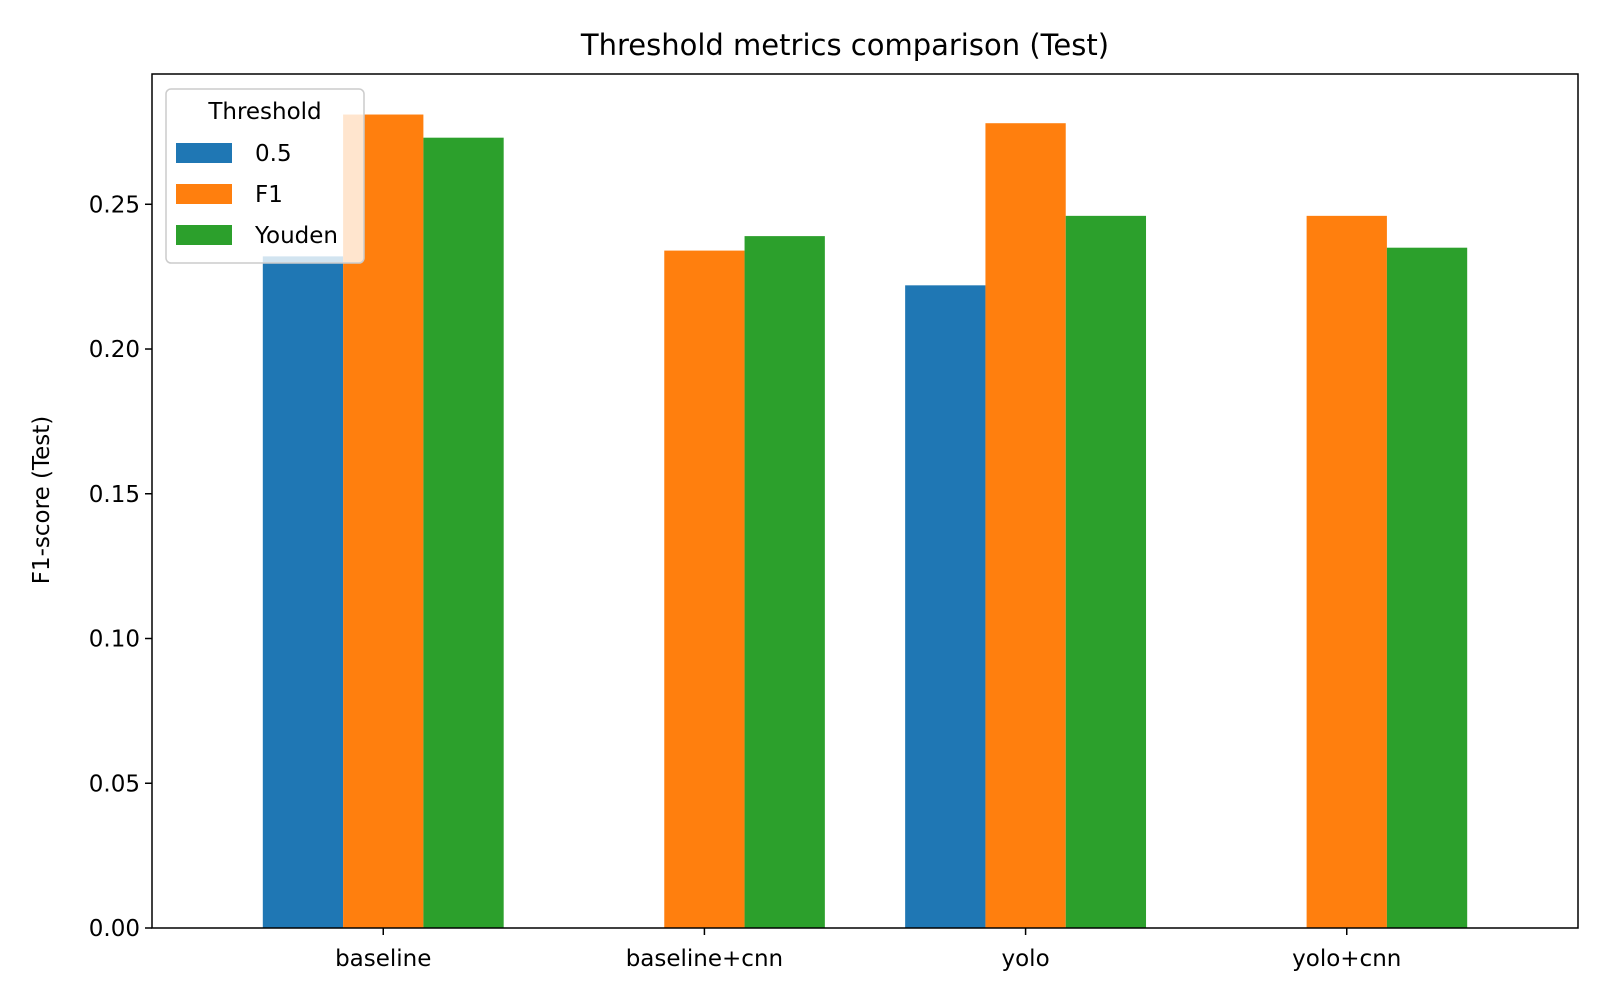  I want to click on bar-f1-yolo, so click(1025, 525).